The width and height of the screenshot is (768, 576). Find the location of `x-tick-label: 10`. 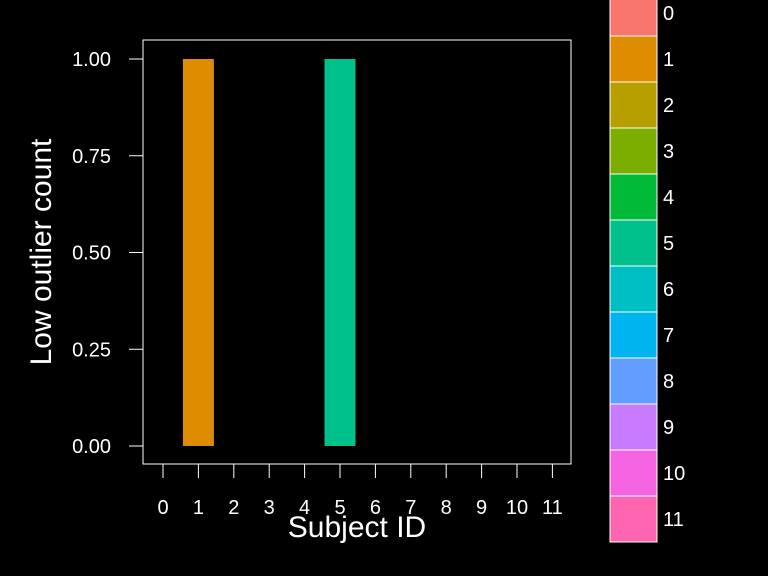

x-tick-label: 10 is located at coordinates (517, 508).